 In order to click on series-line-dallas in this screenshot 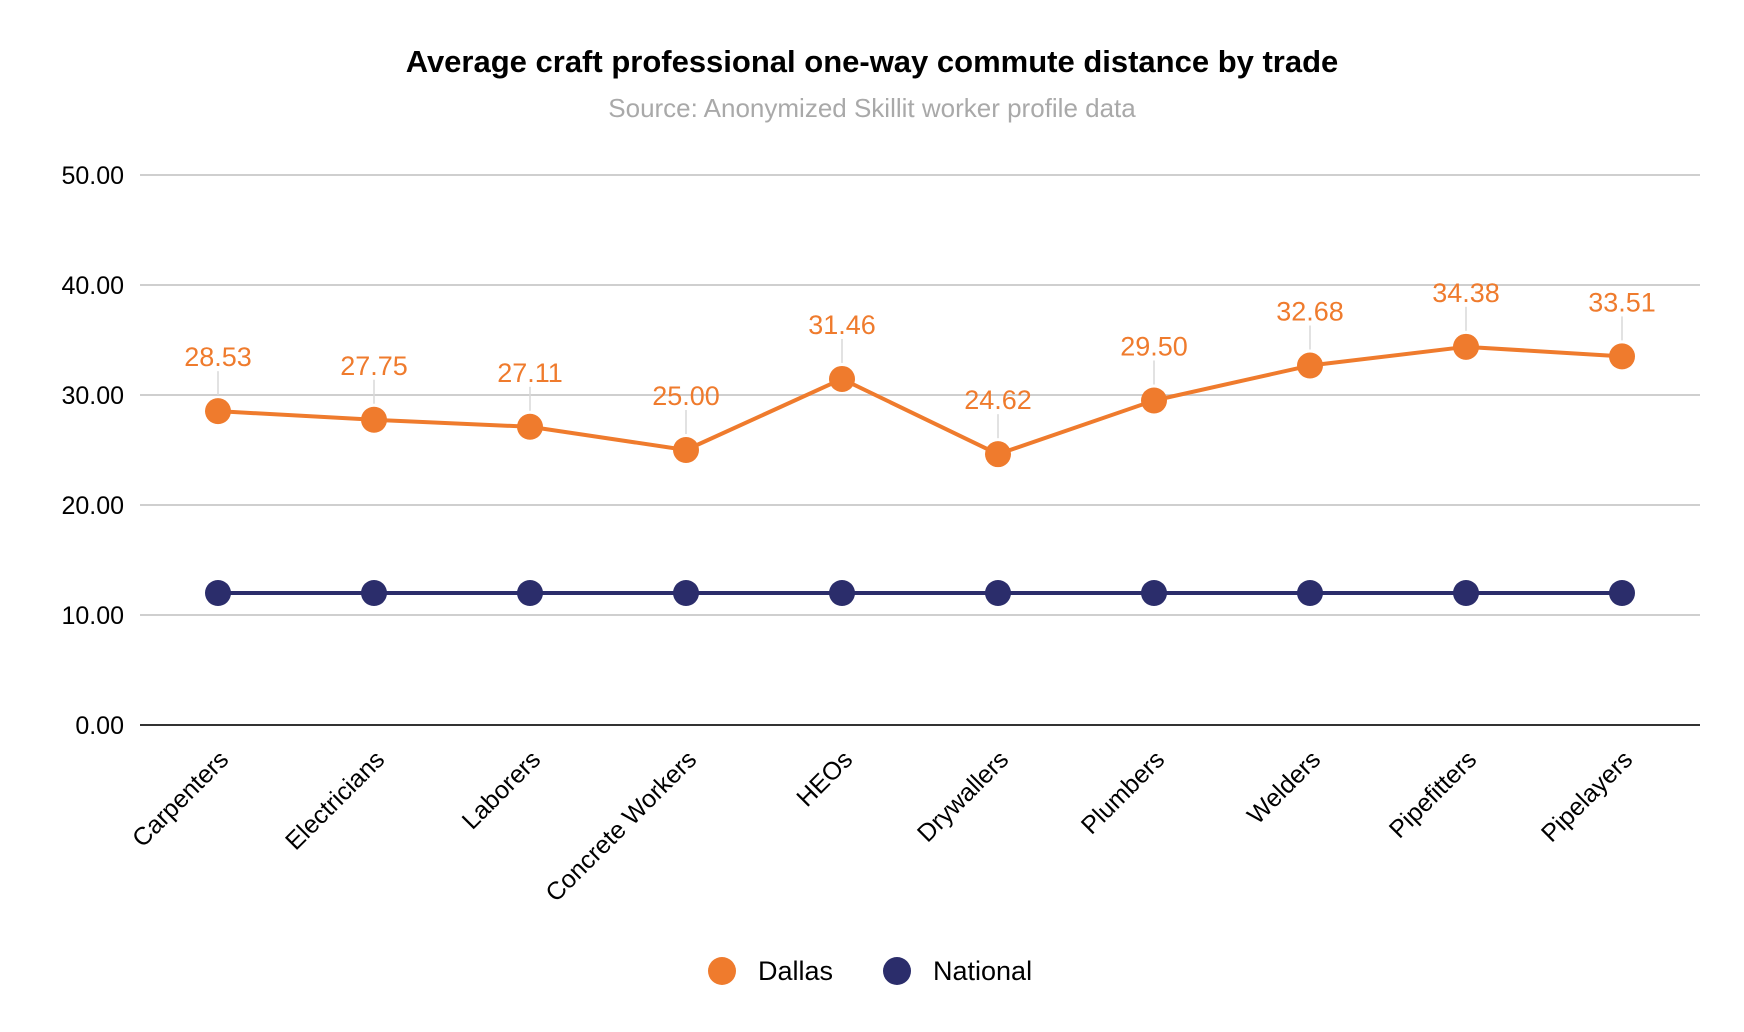, I will do `click(920, 400)`.